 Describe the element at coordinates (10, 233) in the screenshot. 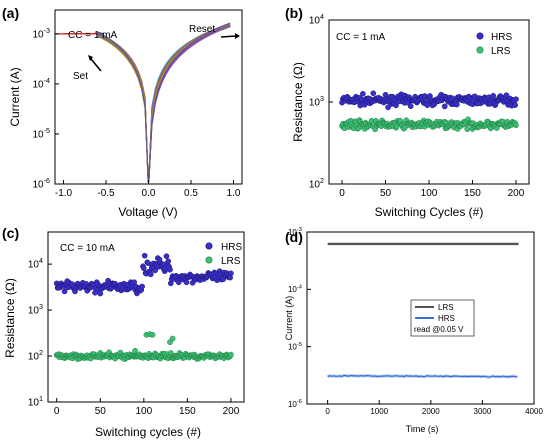

I see `panel-letter: (c)` at that location.